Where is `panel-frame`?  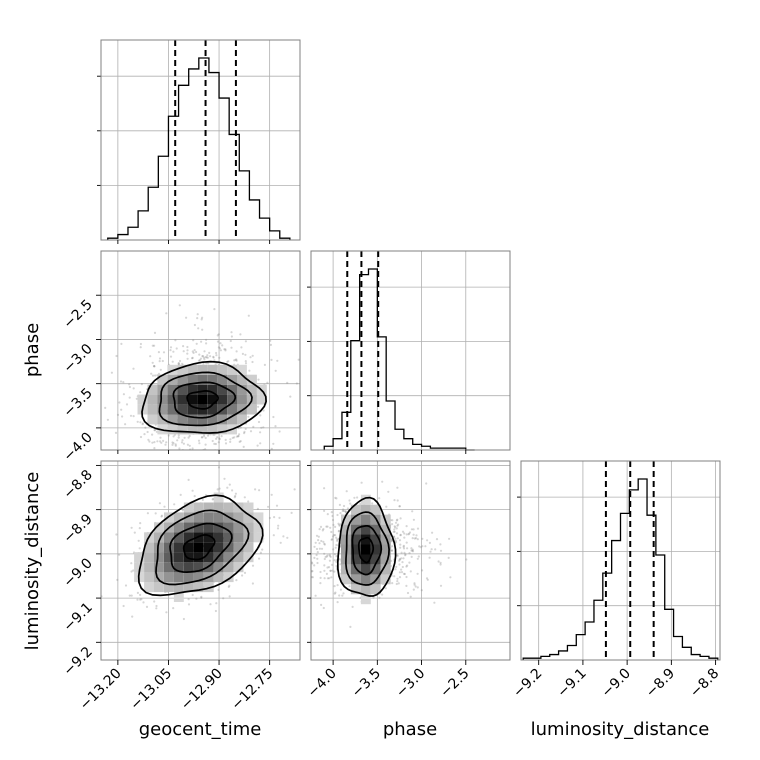 panel-frame is located at coordinates (620, 560).